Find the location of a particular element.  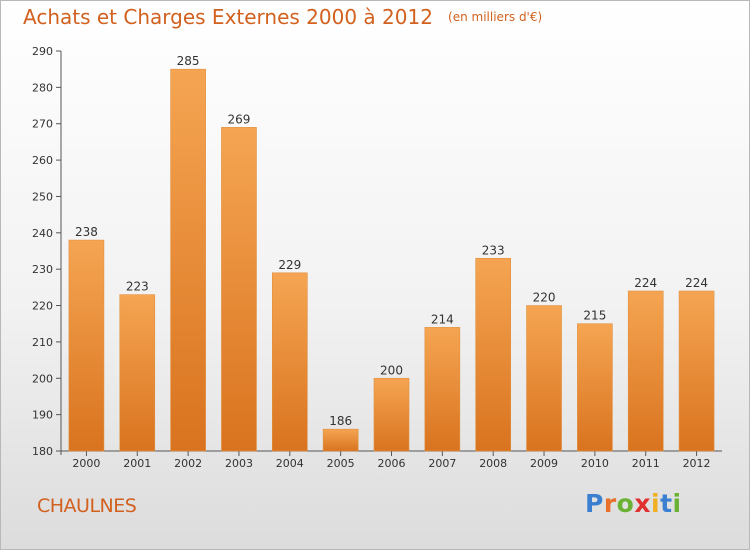

x-tick-label: 2009 is located at coordinates (544, 463).